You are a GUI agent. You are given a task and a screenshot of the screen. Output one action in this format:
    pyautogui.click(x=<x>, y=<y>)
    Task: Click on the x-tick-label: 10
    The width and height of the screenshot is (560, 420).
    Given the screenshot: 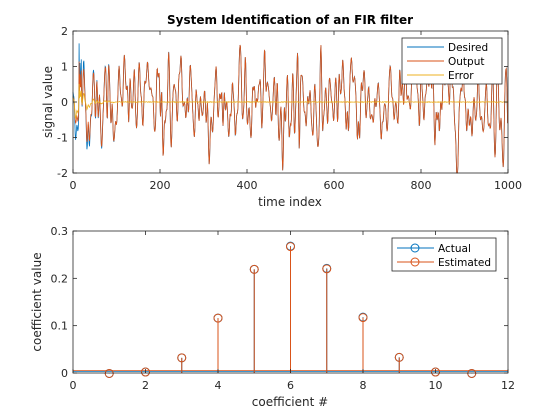 What is the action you would take?
    pyautogui.click(x=436, y=385)
    